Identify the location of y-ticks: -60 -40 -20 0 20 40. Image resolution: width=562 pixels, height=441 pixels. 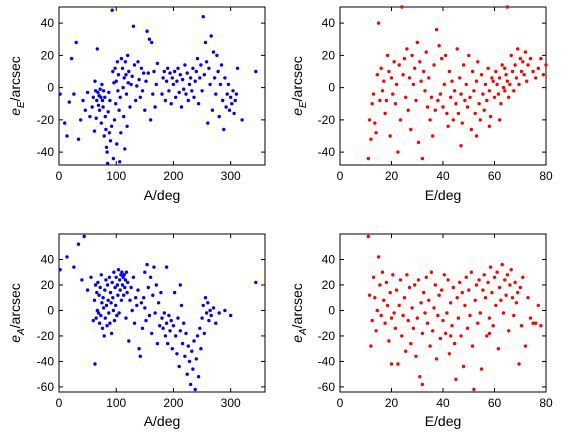
(432, 323).